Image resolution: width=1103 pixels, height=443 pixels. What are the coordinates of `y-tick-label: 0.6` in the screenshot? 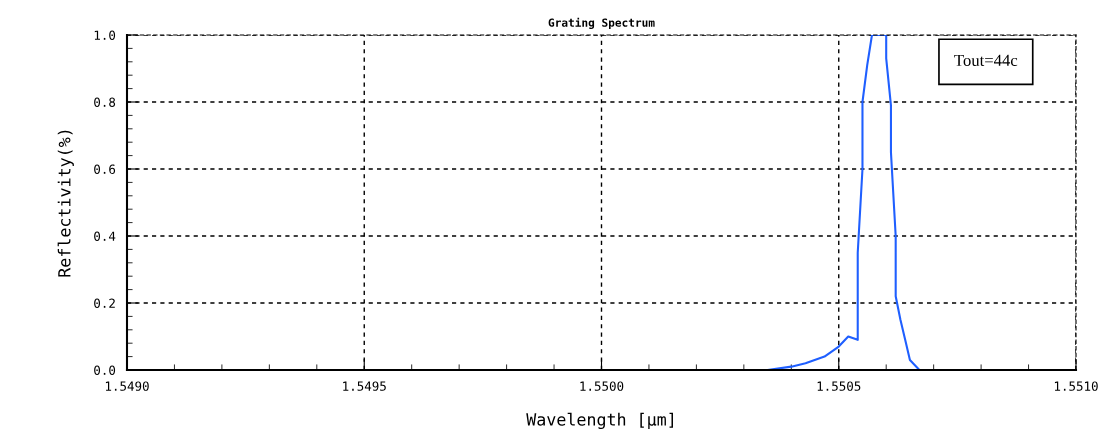 It's located at (105, 169).